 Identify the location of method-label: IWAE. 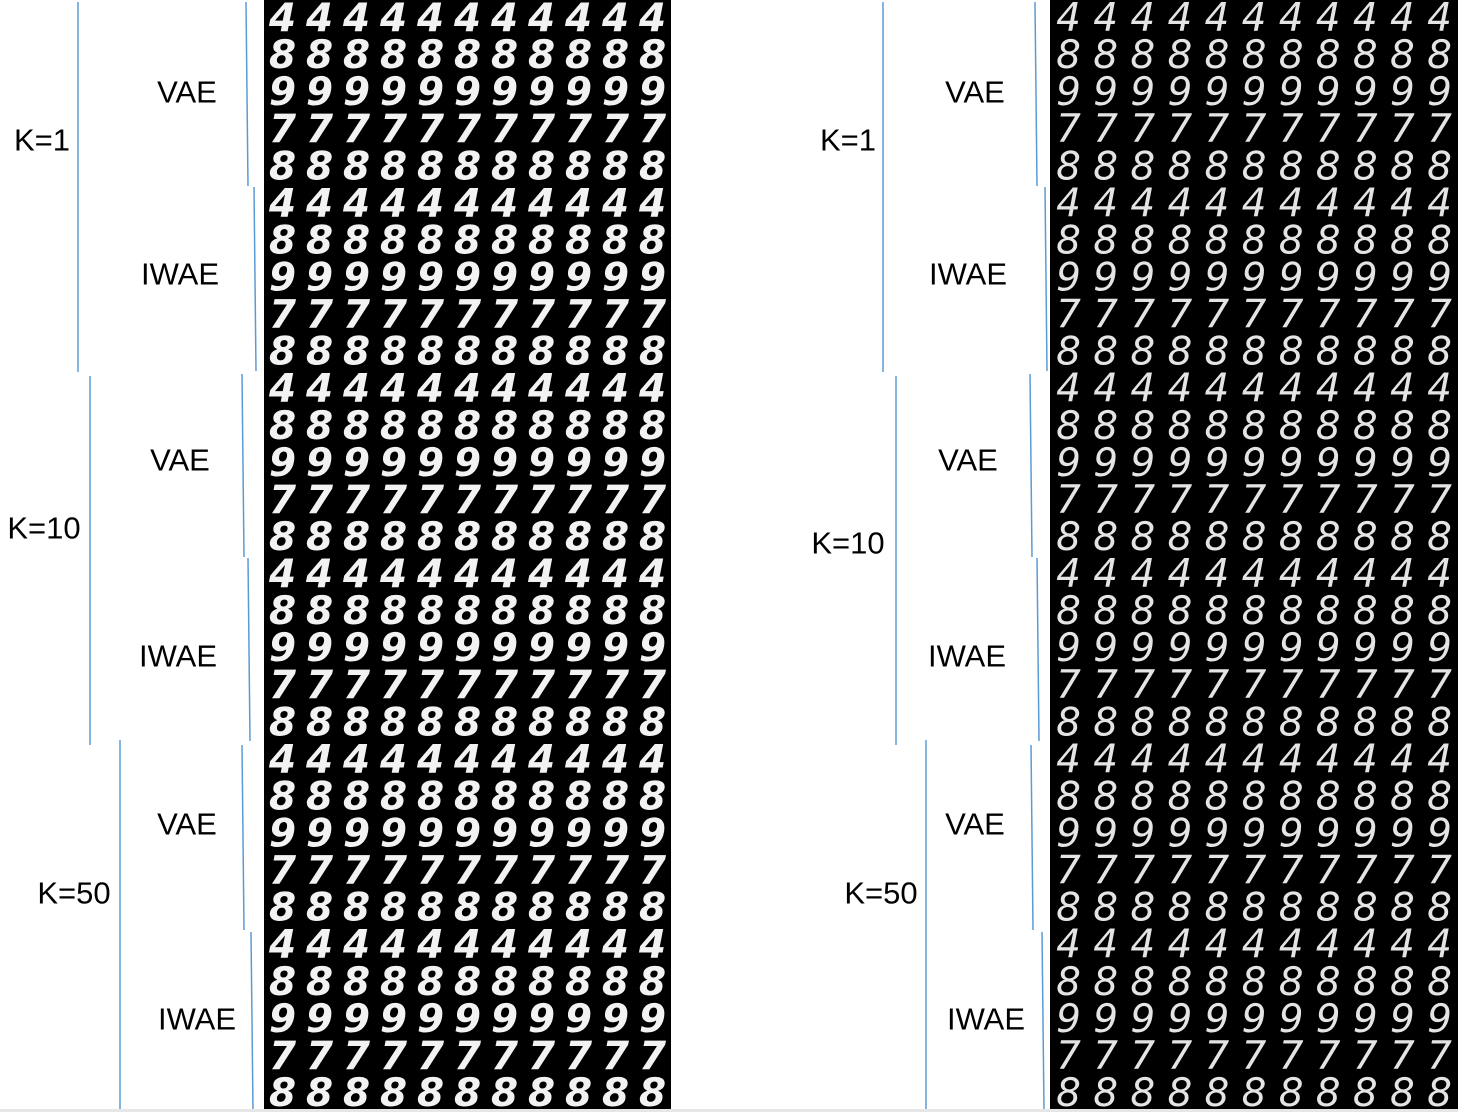
(967, 656).